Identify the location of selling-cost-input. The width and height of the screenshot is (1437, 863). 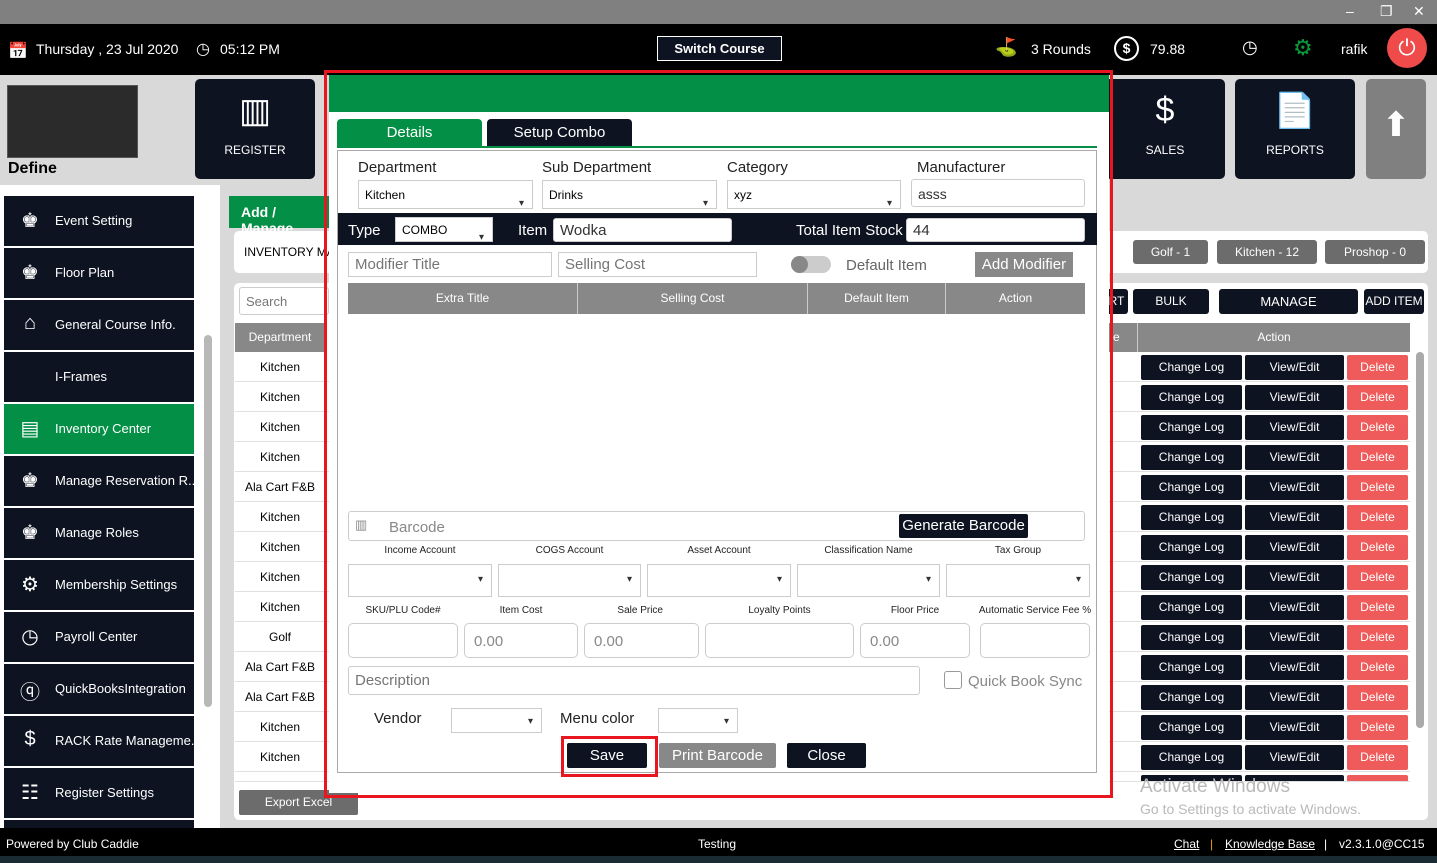
(657, 264).